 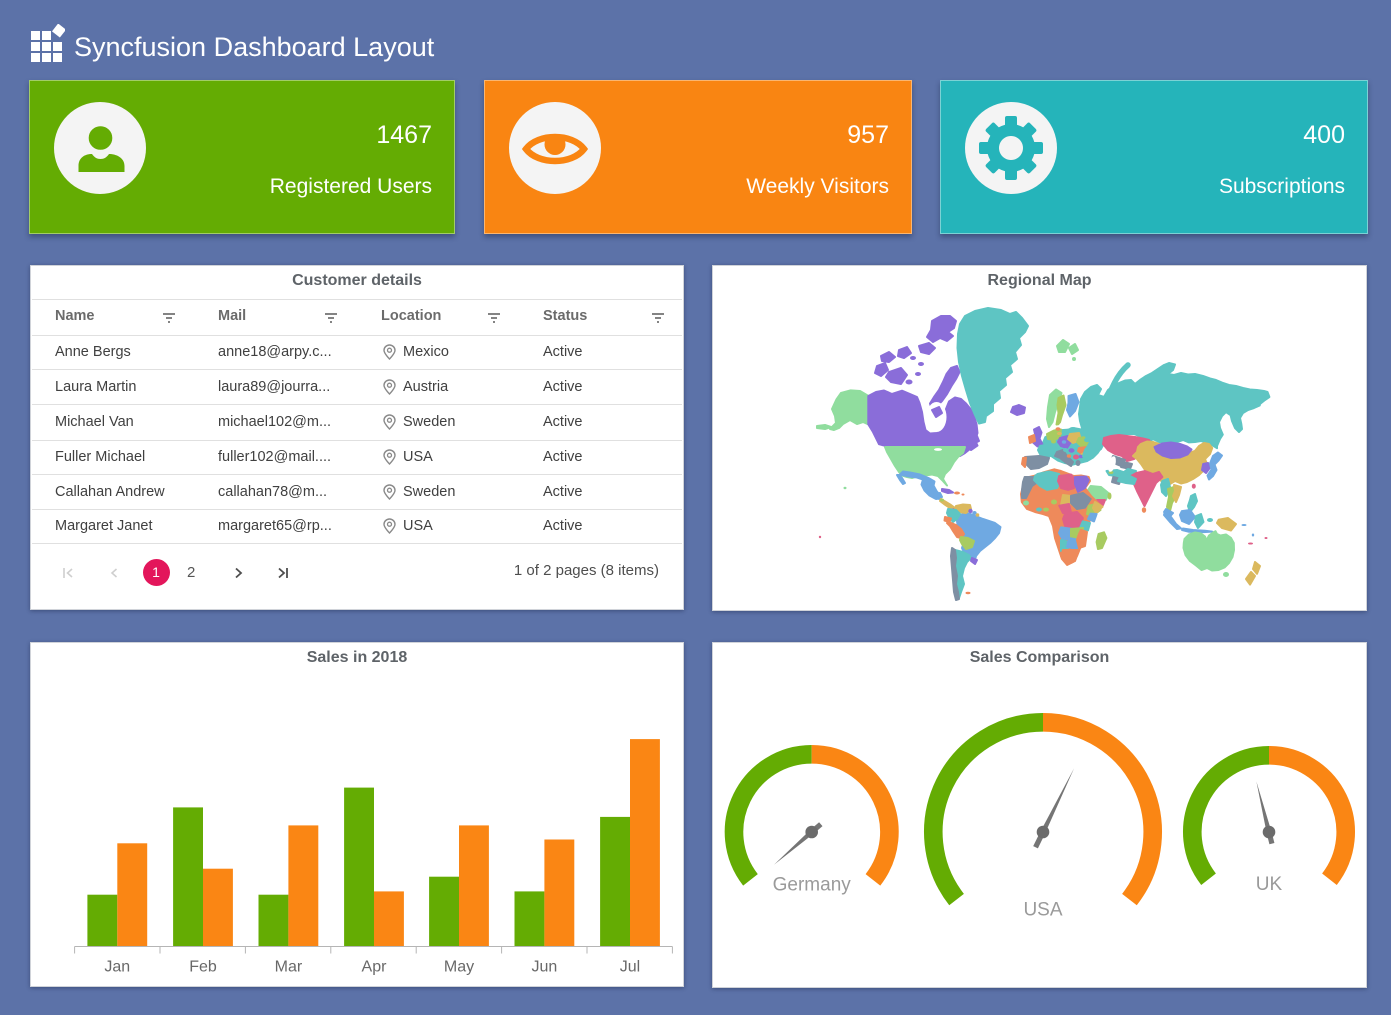 What do you see at coordinates (545, 967) in the screenshot?
I see `svg-text: Jun` at bounding box center [545, 967].